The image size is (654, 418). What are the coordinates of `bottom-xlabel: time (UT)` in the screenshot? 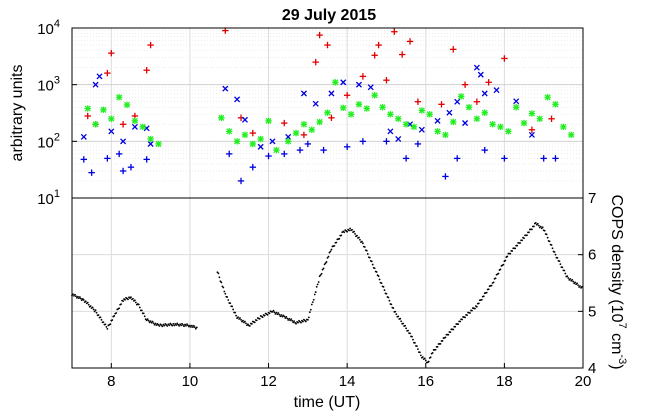 It's located at (327, 402).